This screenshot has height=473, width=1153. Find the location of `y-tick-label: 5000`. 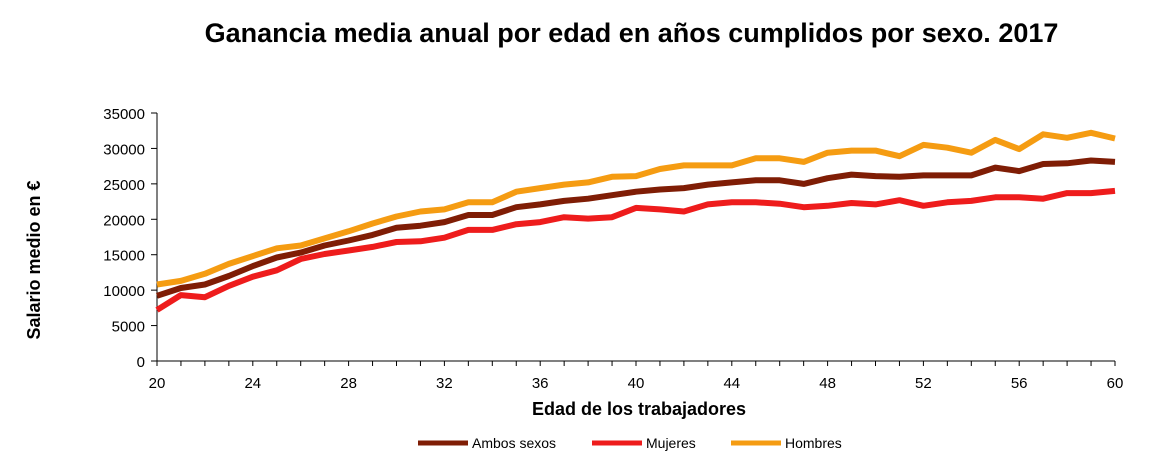

y-tick-label: 5000 is located at coordinates (128, 327).